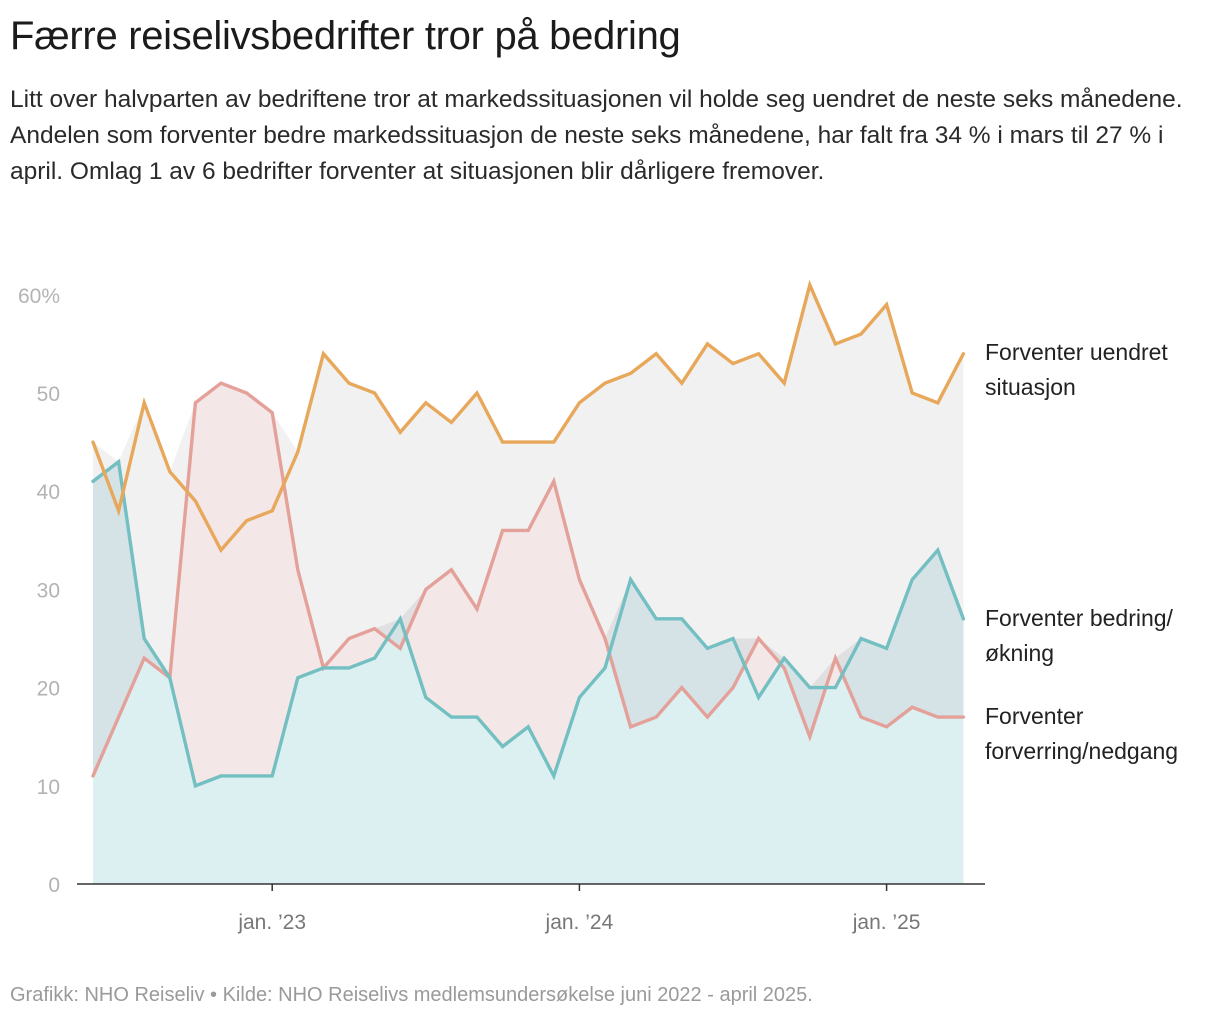 The image size is (1220, 1024). I want to click on x-tick-label: jan. ’24, so click(579, 922).